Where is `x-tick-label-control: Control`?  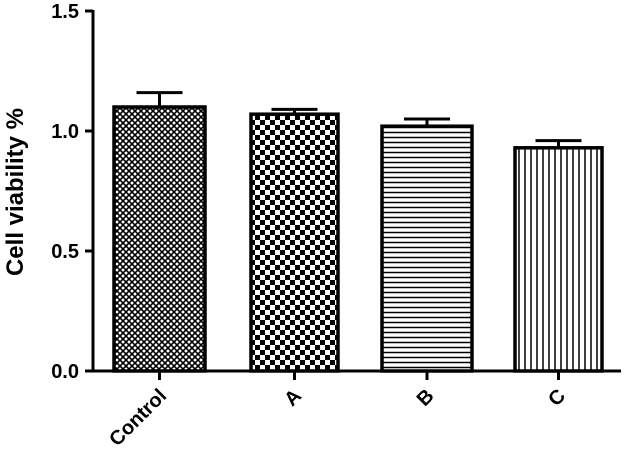 x-tick-label-control: Control is located at coordinates (138, 418).